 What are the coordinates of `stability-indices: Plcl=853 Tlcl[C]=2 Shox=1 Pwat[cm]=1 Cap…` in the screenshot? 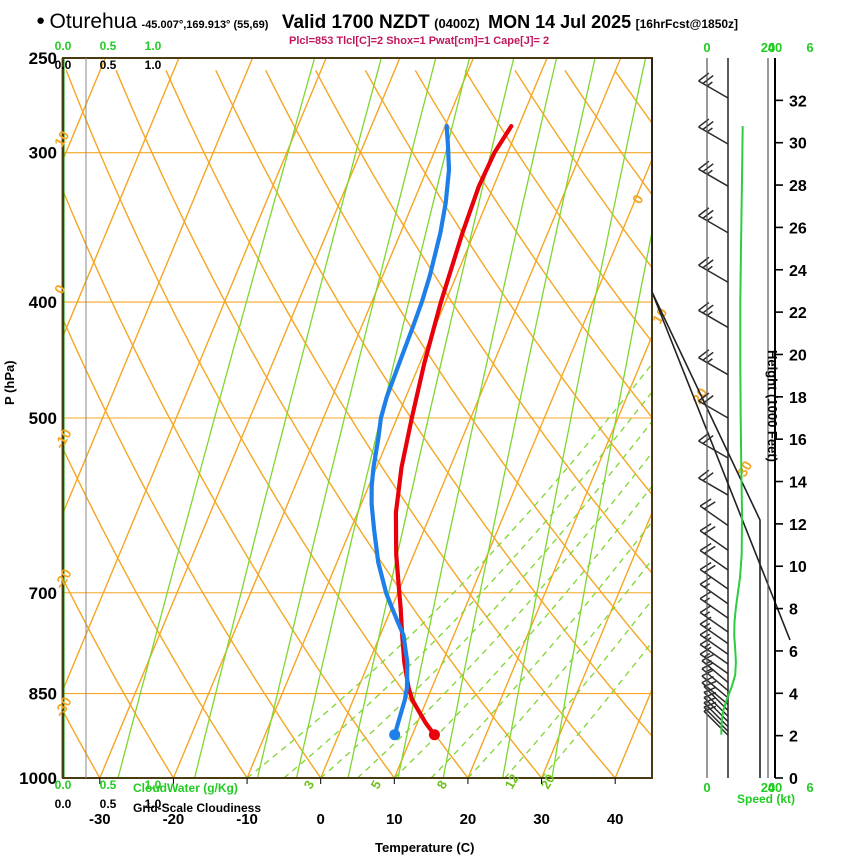 It's located at (419, 41).